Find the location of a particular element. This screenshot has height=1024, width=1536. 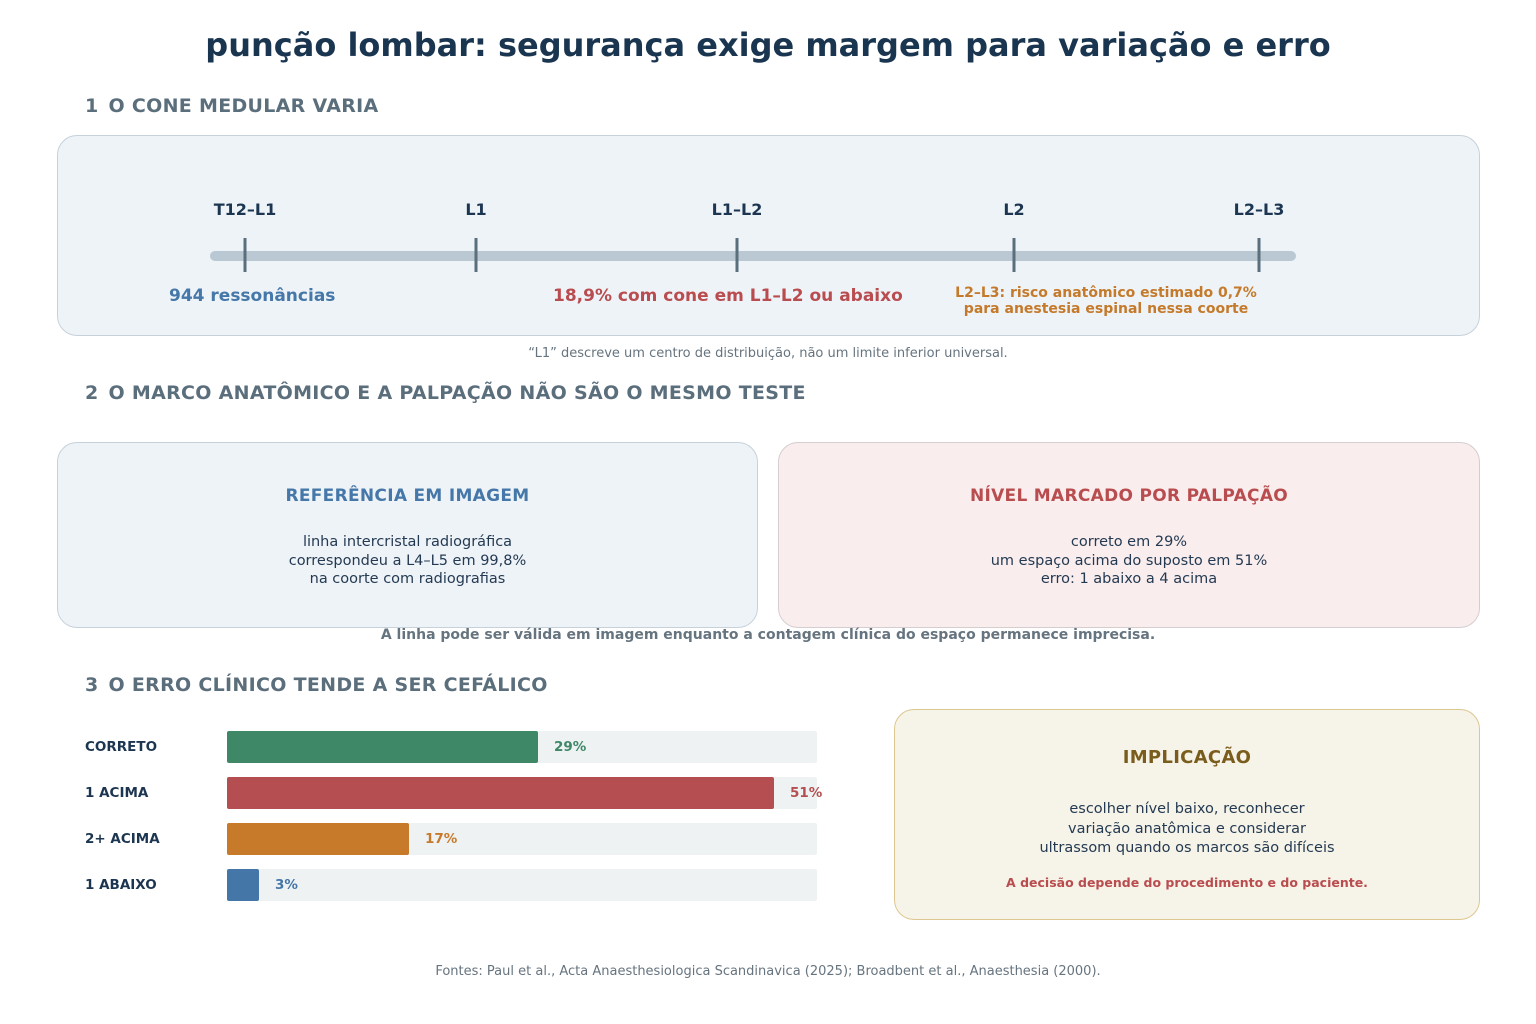

section-2-number: 2 is located at coordinates (92, 393).